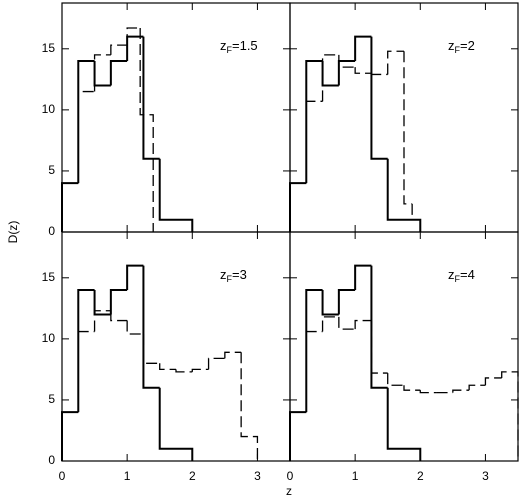  What do you see at coordinates (467, 274) in the screenshot?
I see `annotation-part: =4` at bounding box center [467, 274].